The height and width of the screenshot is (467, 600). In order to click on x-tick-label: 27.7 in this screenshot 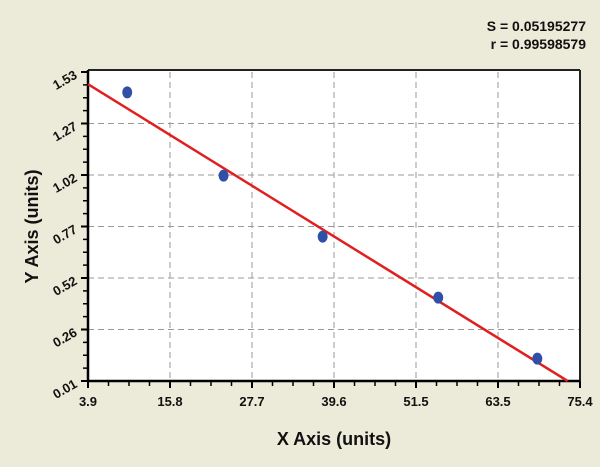, I will do `click(251, 401)`.